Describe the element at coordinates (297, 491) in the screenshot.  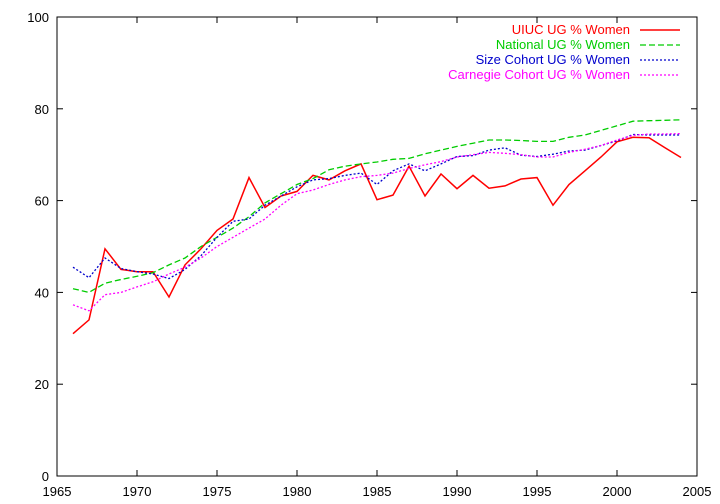
I see `x-tick-label: 1980` at that location.